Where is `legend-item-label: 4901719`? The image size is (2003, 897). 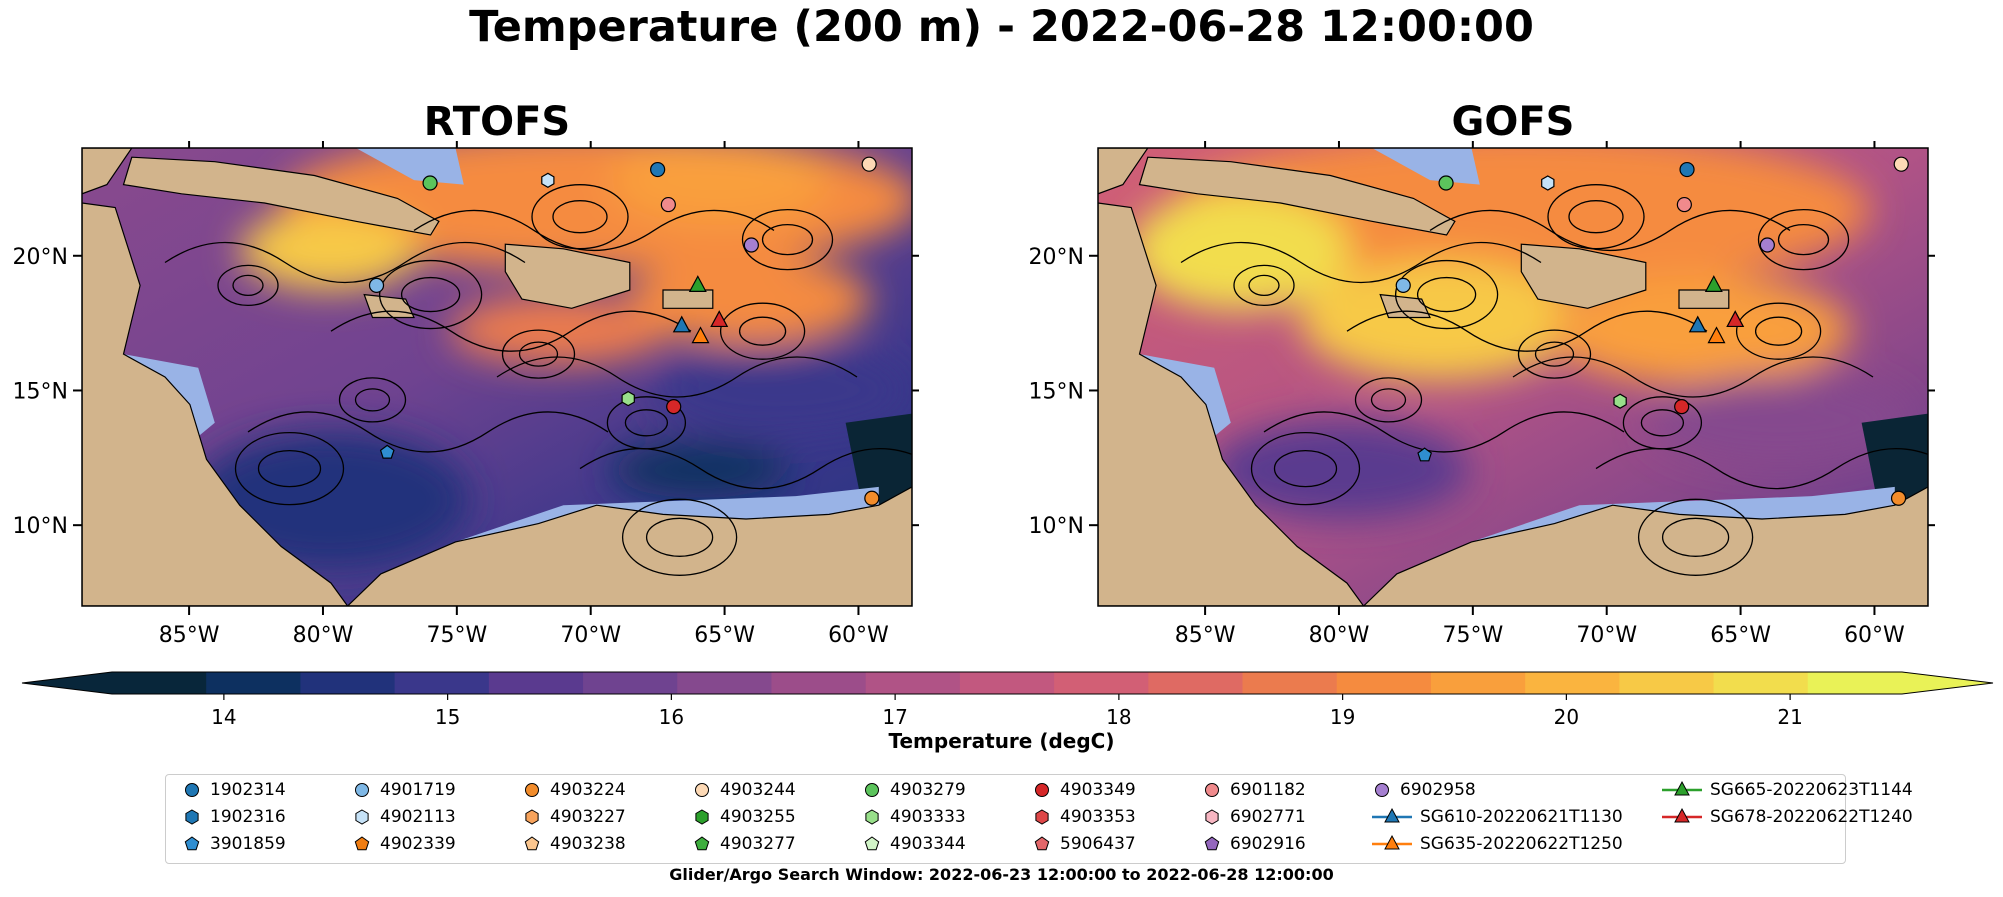 legend-item-label: 4901719 is located at coordinates (418, 790).